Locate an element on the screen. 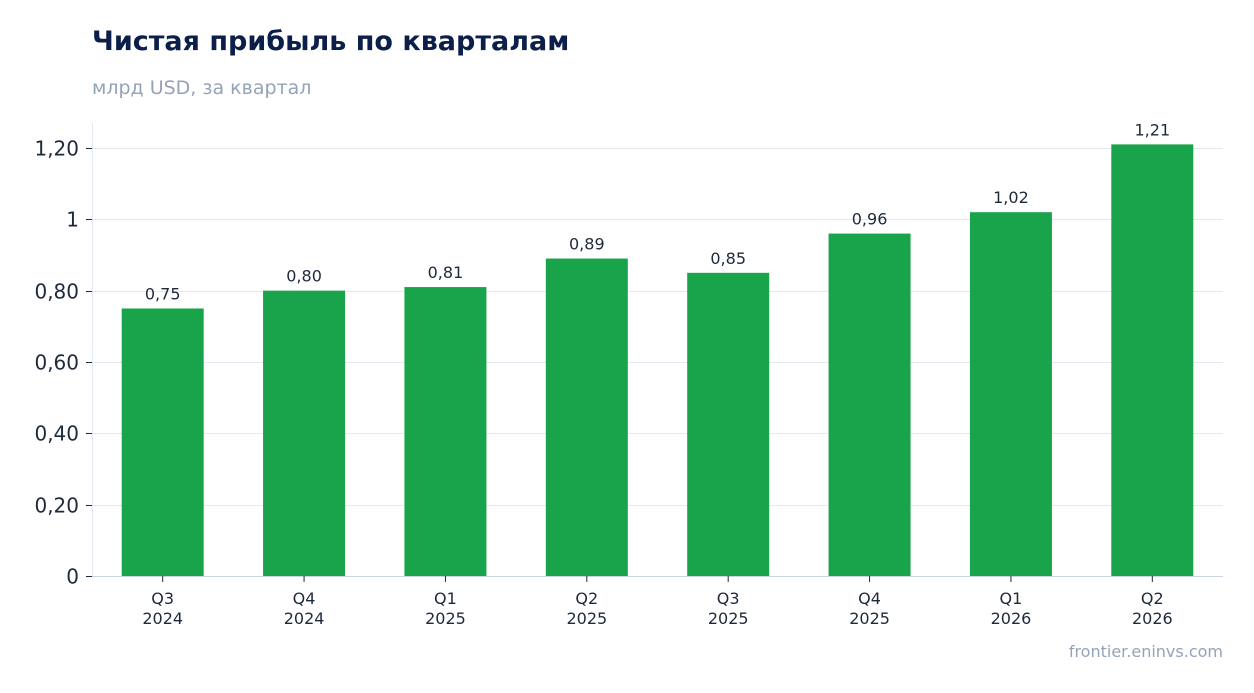 The image size is (1254, 693). source-credit: frontier.eninvs.com is located at coordinates (1145, 651).